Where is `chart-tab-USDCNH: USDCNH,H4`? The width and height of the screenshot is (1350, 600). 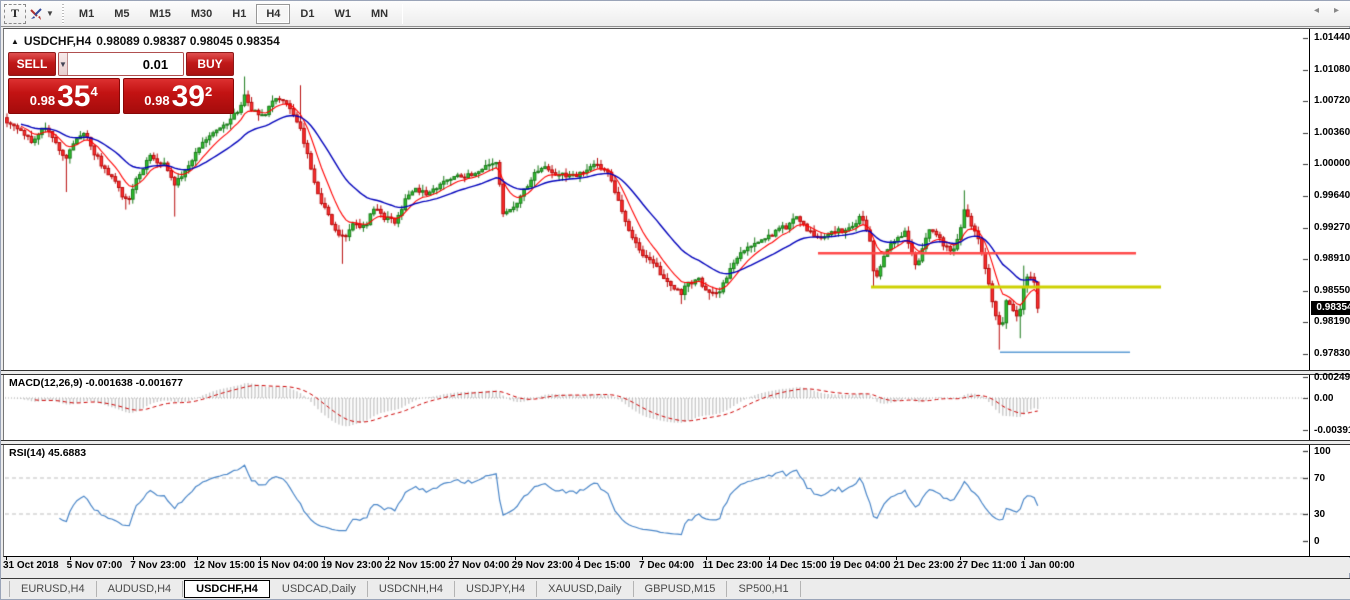 chart-tab-USDCNH: USDCNH,H4 is located at coordinates (412, 589).